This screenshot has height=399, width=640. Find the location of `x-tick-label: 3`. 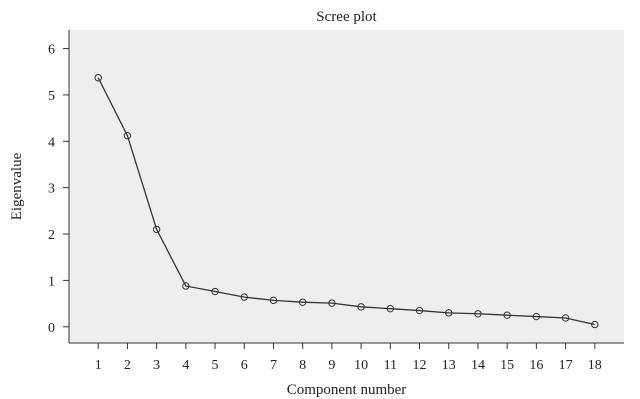

x-tick-label: 3 is located at coordinates (156, 365).